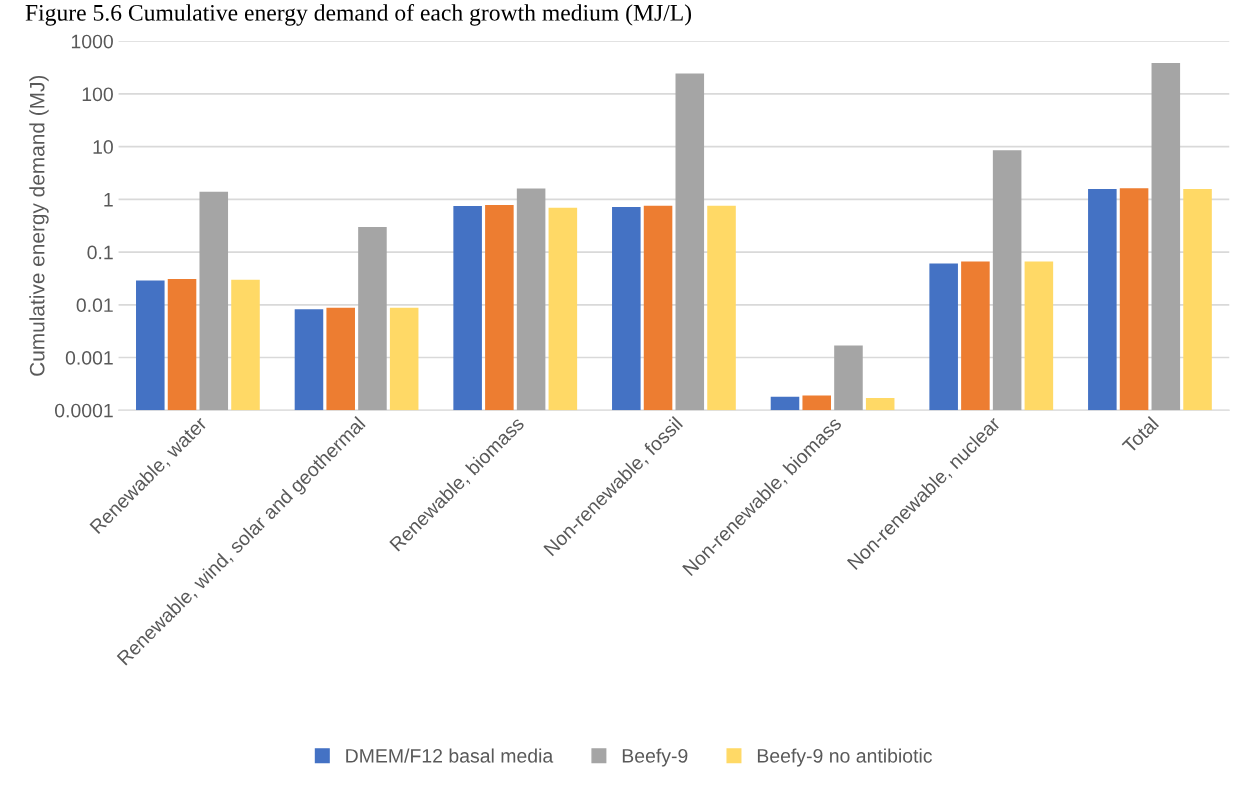  What do you see at coordinates (89, 358) in the screenshot?
I see `y-tick-label: 0.001` at bounding box center [89, 358].